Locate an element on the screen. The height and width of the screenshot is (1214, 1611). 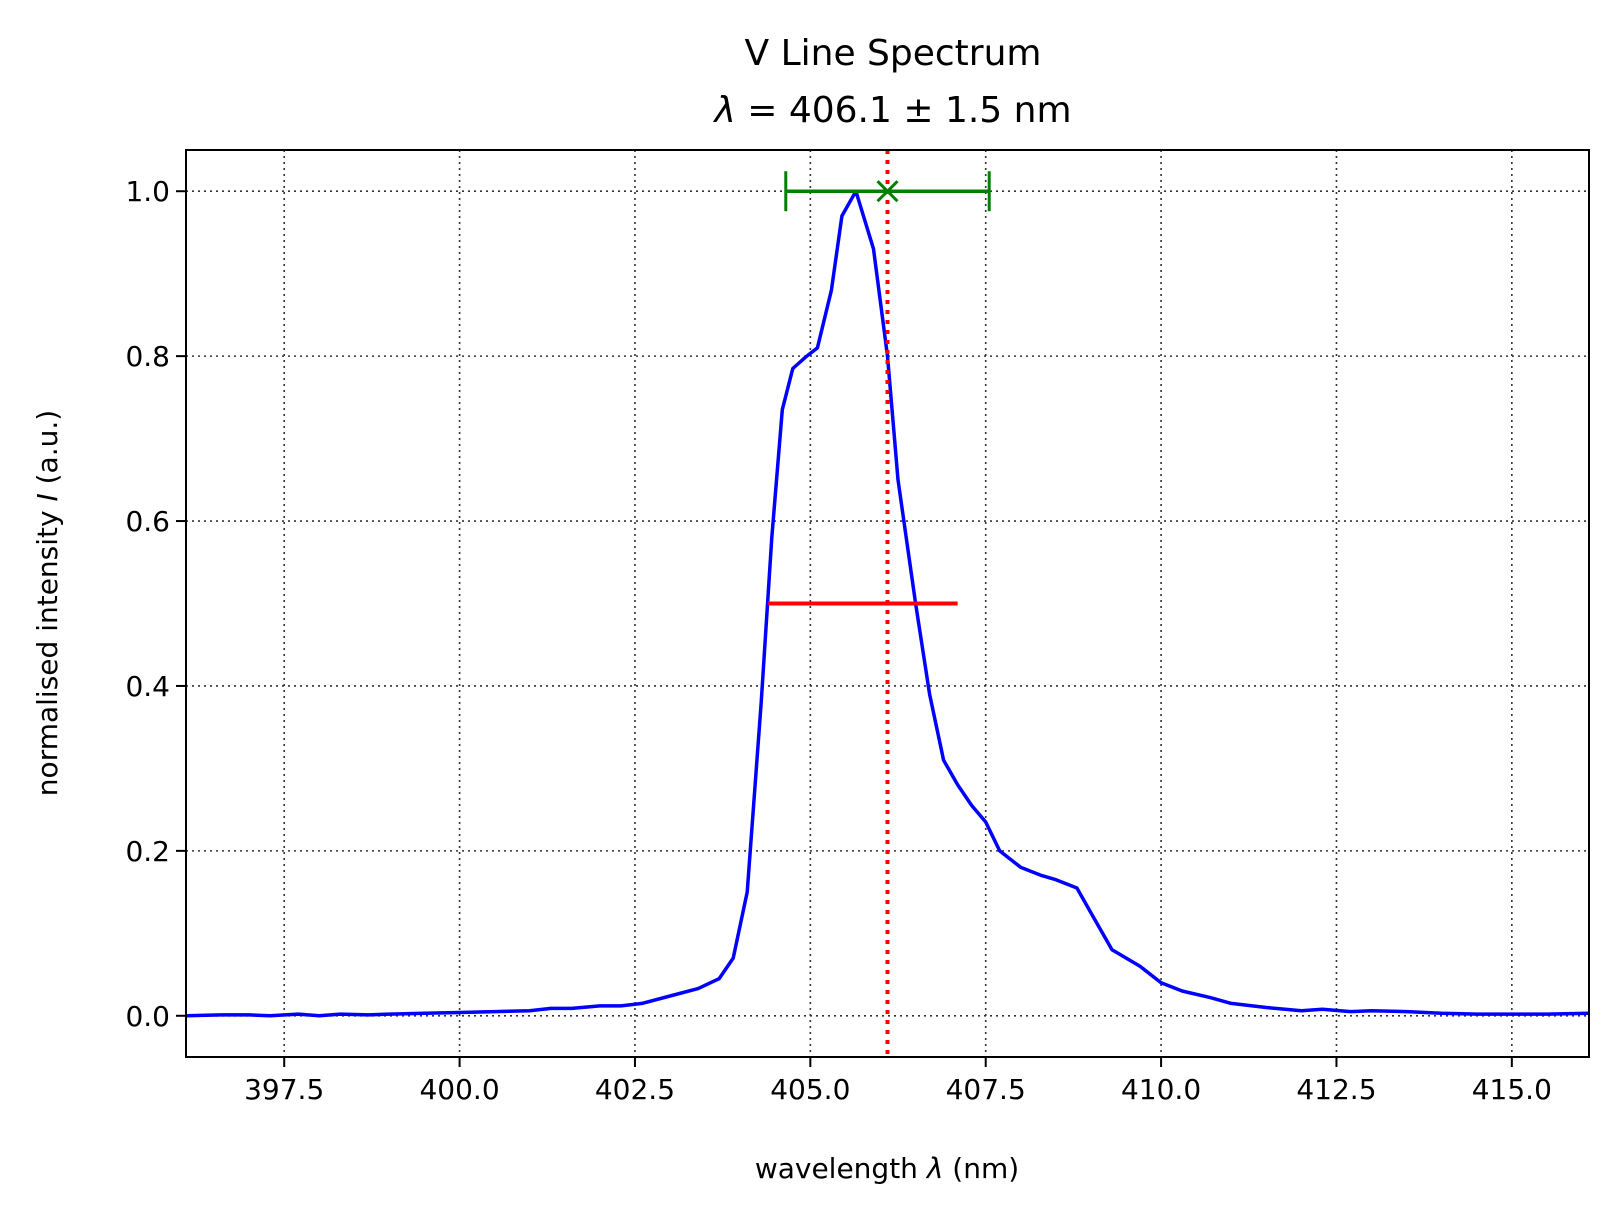
y-axis-label-unit: (a.u.) is located at coordinates (47, 451).